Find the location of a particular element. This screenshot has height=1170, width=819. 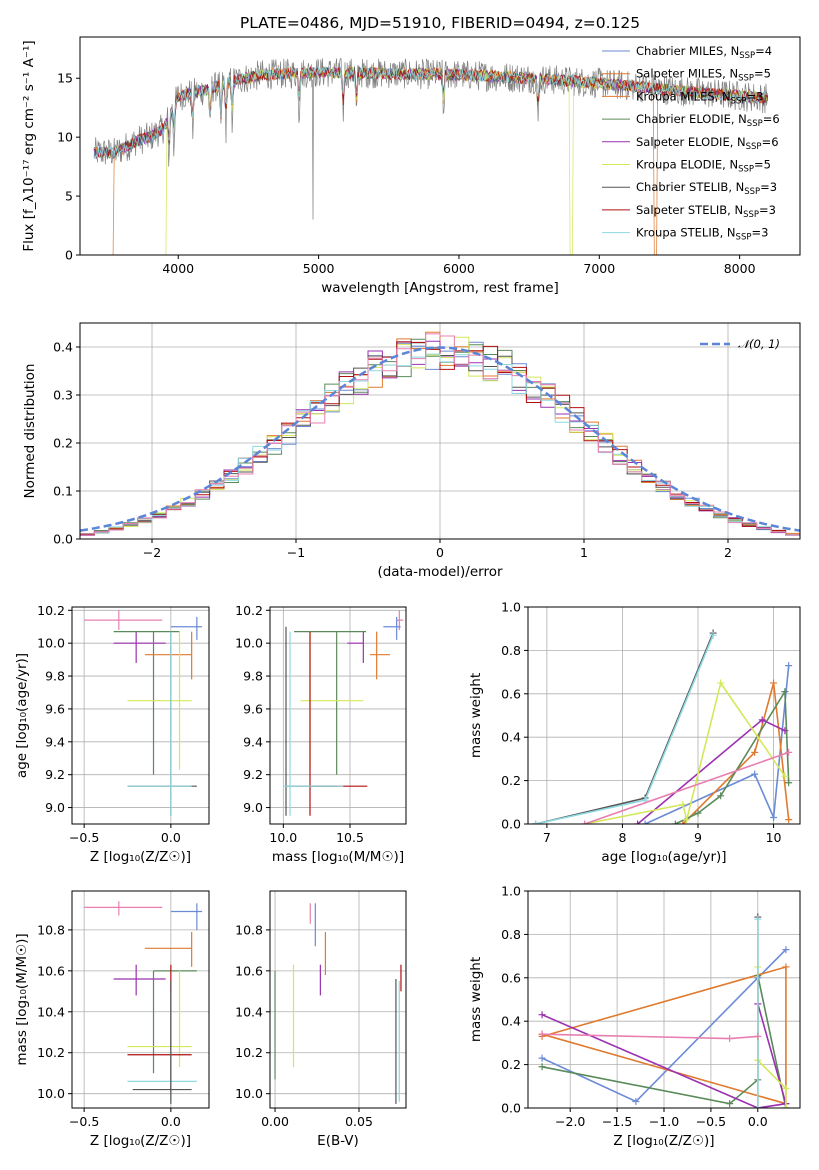

weight_vs_age-plot-area is located at coordinates (662, 726).